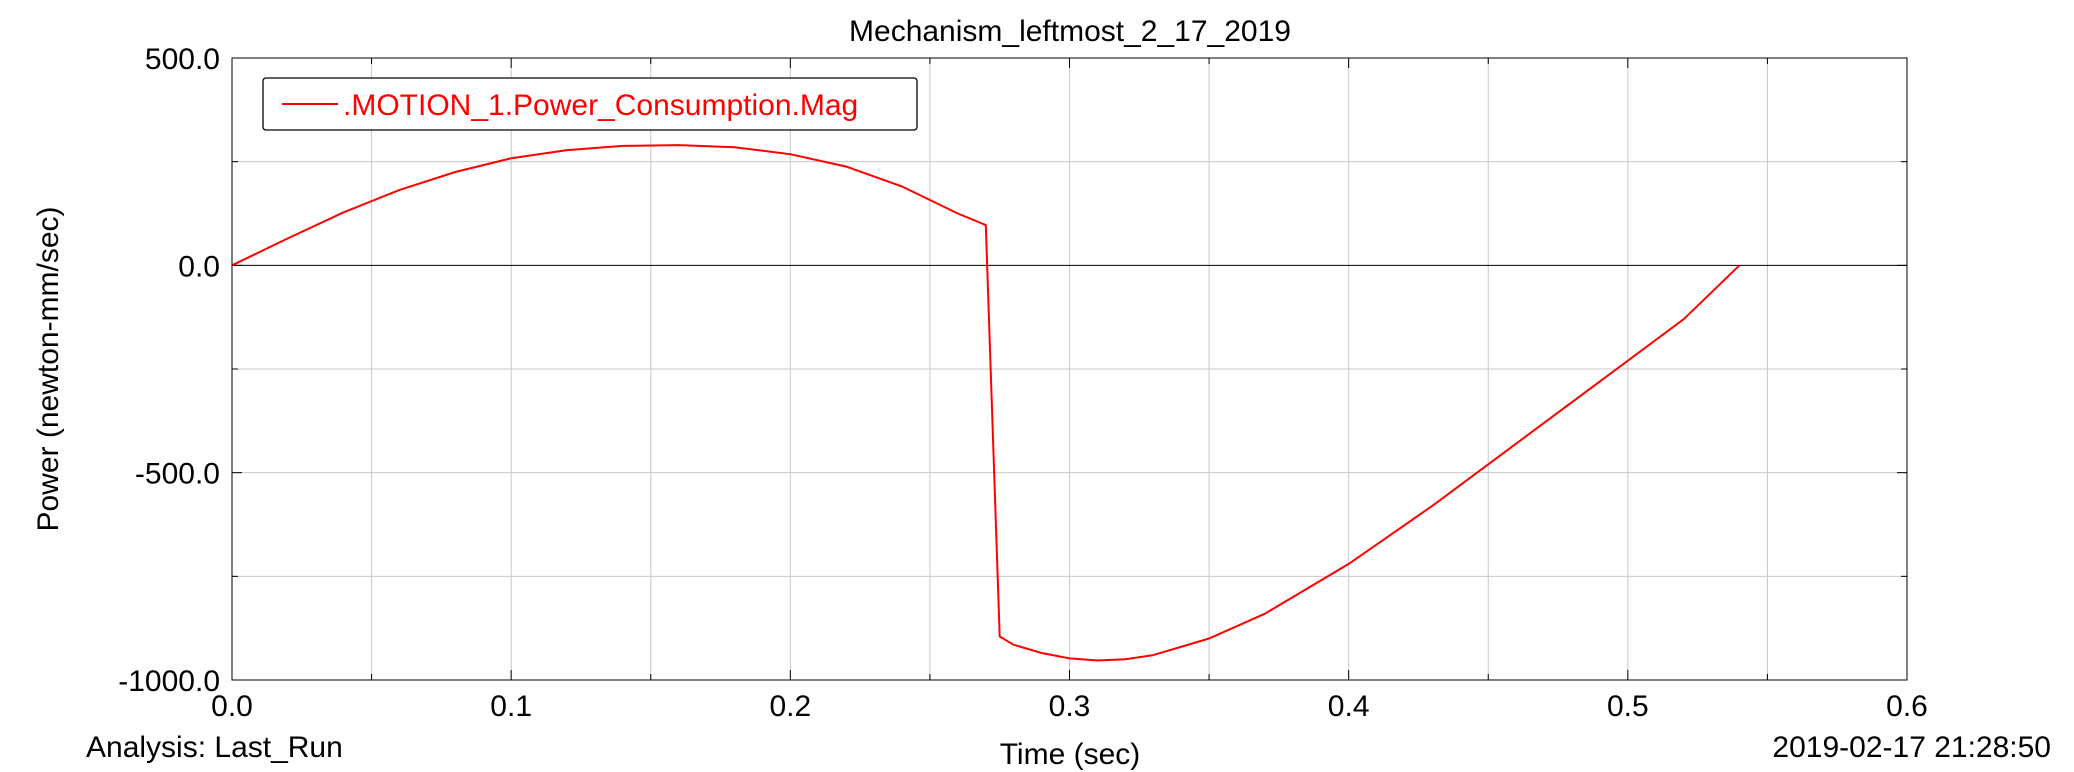  Describe the element at coordinates (199, 266) in the screenshot. I see `y-tick-label: 0.0` at that location.